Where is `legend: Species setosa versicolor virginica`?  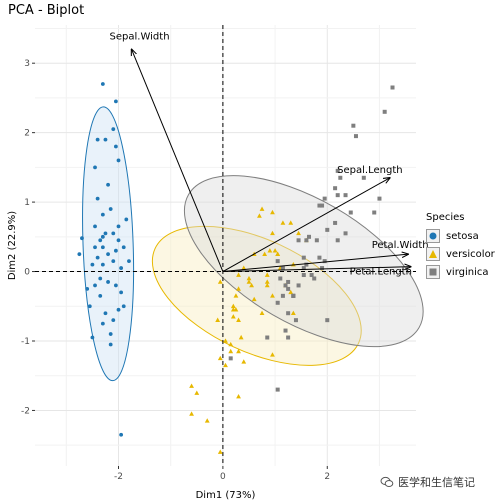
legend: Species setosa versicolor virginica is located at coordinates (460, 246).